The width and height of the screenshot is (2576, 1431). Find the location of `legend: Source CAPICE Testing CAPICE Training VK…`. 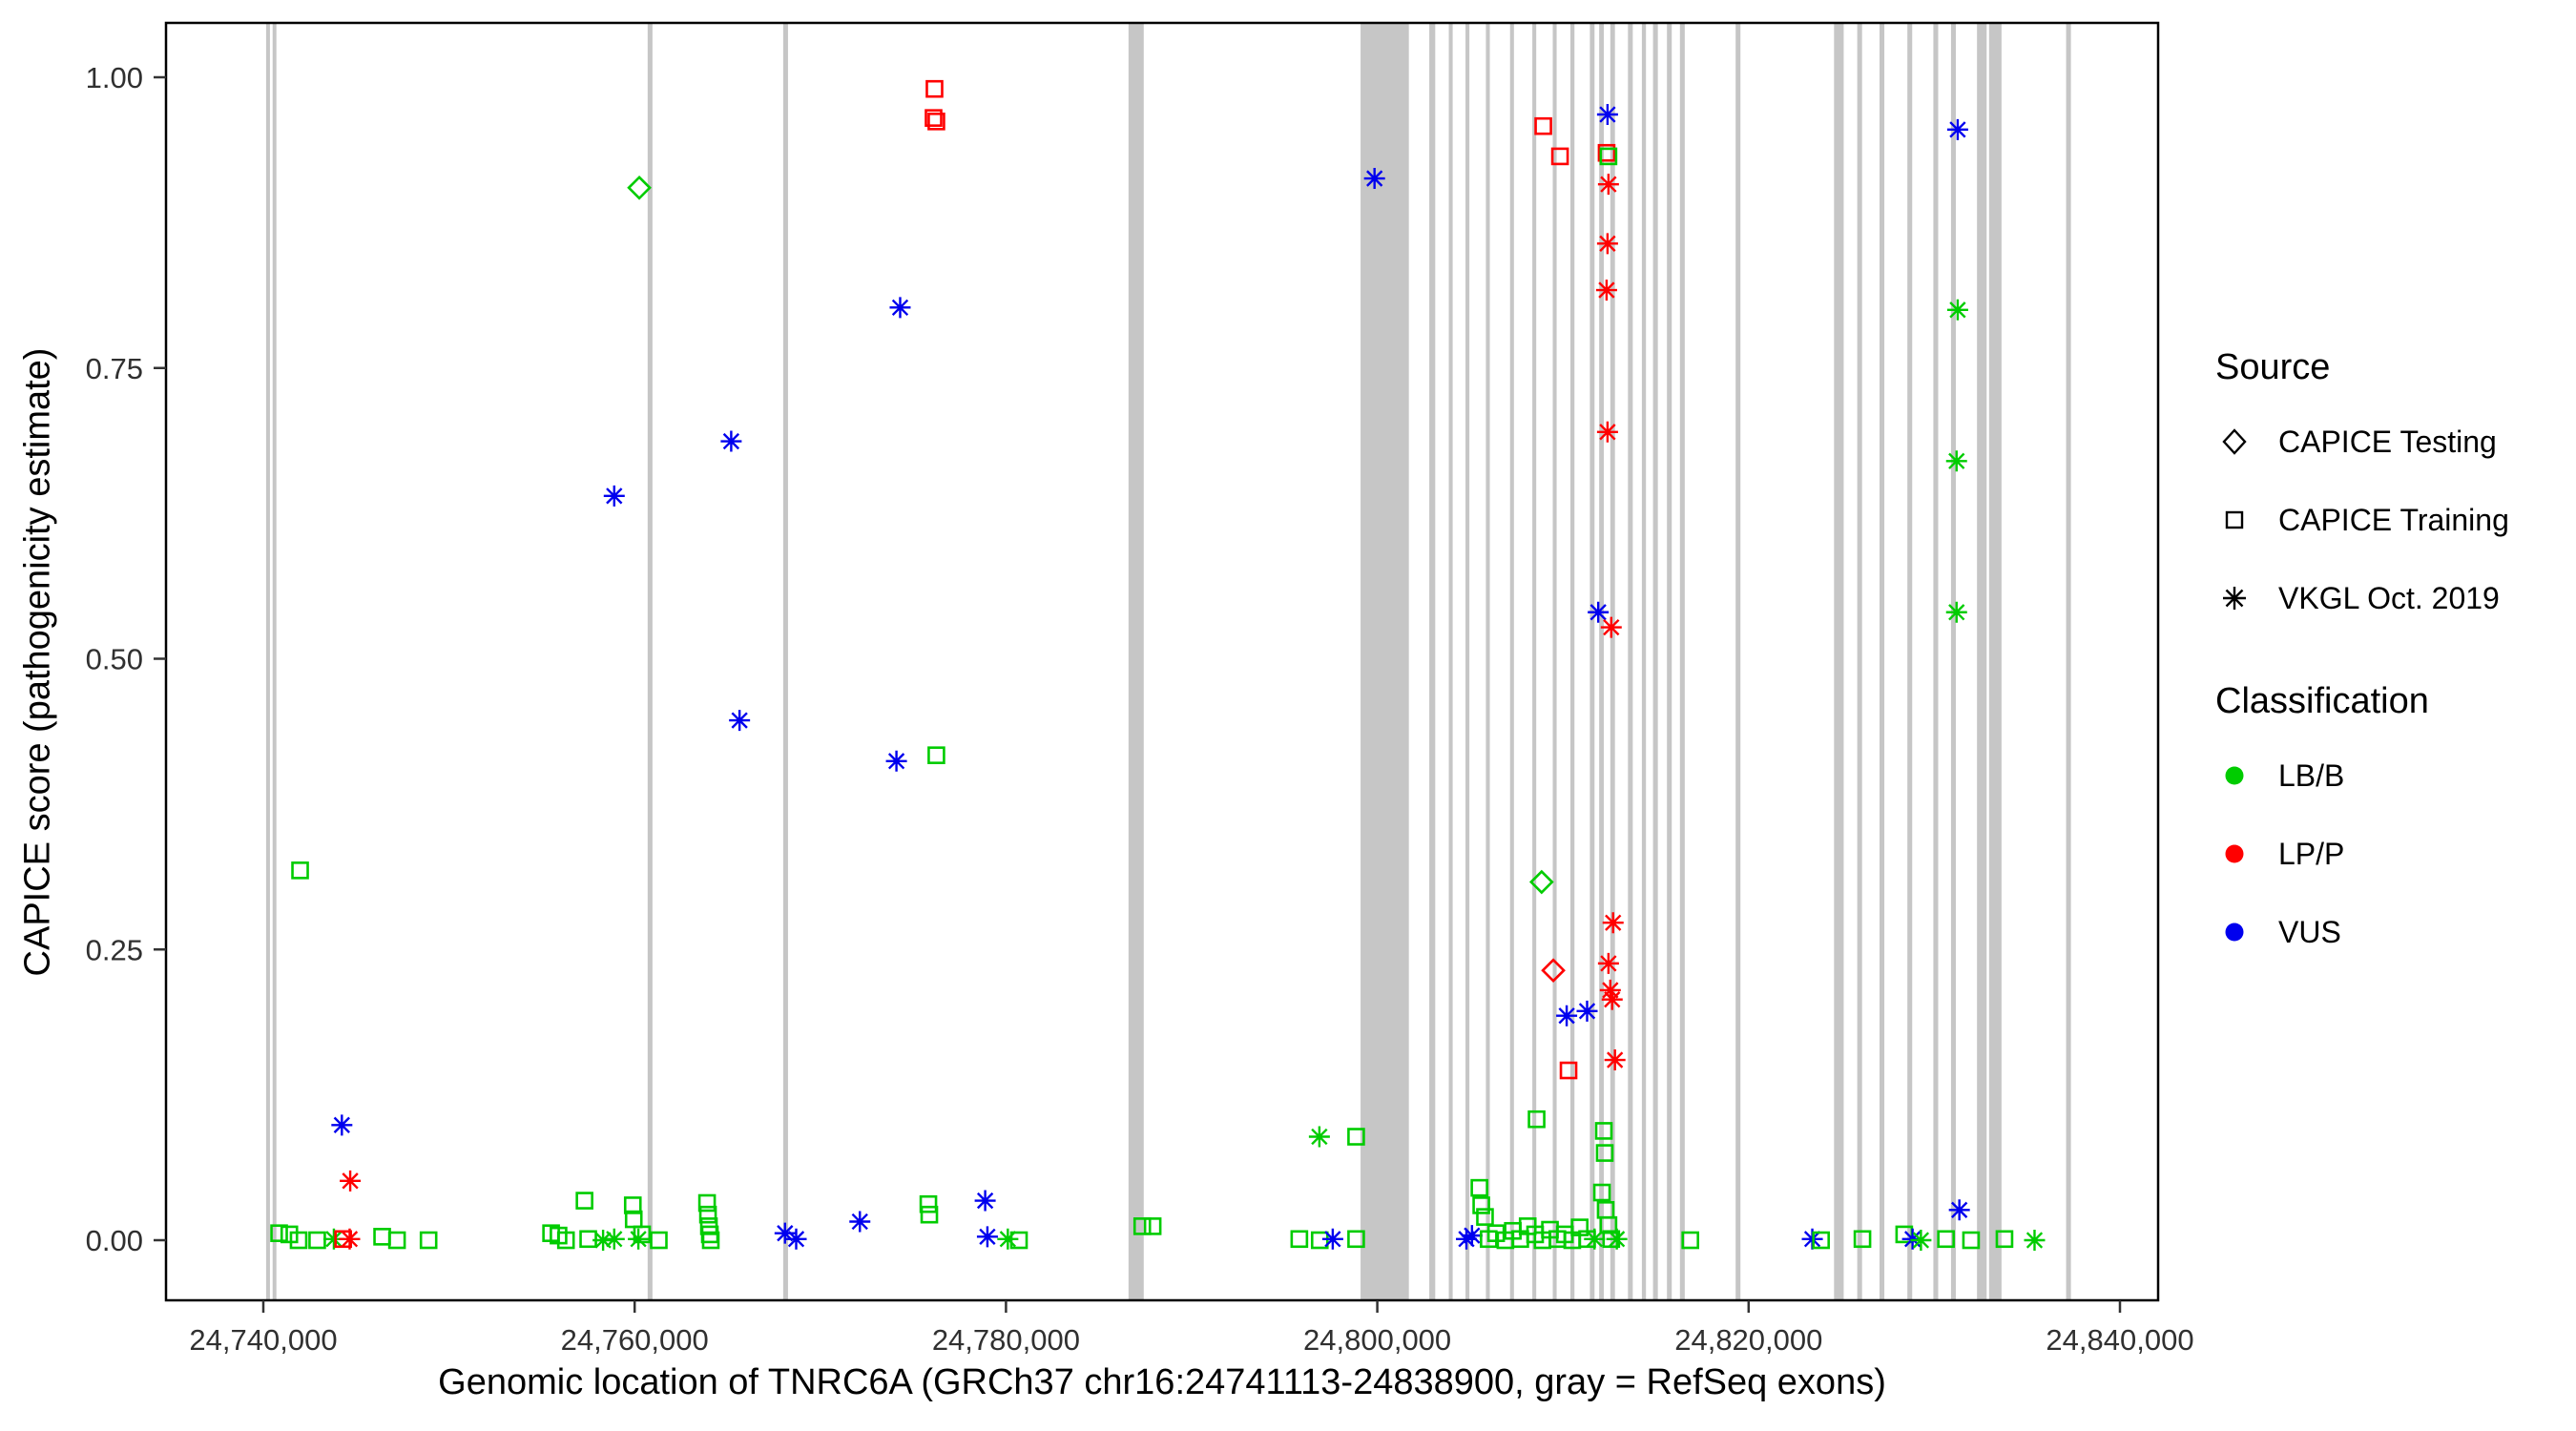

legend: Source CAPICE Testing CAPICE Training VK… is located at coordinates (2392, 659).